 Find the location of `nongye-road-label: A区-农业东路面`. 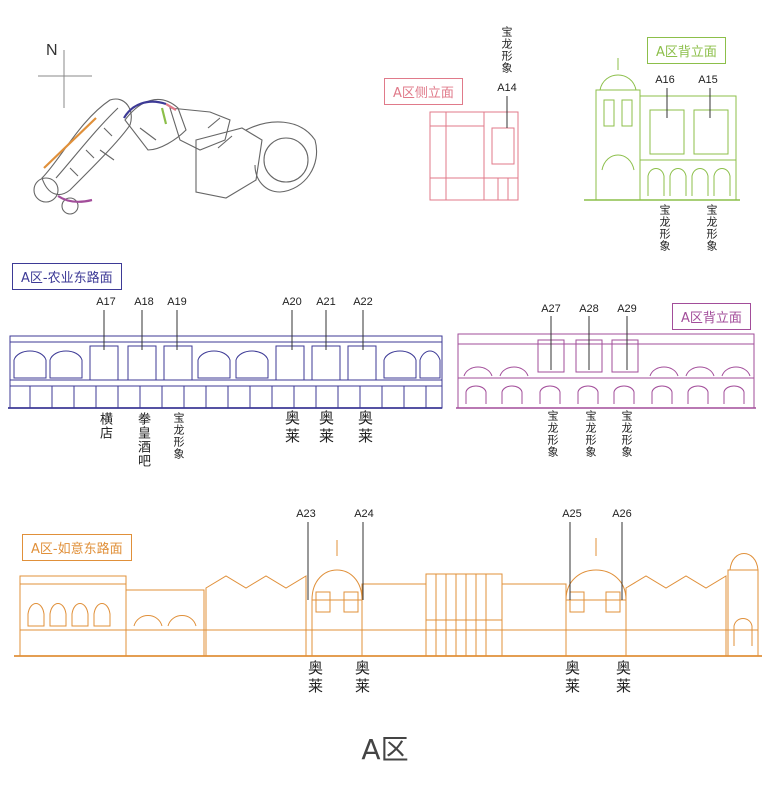

nongye-road-label: A区-农业东路面 is located at coordinates (67, 276).